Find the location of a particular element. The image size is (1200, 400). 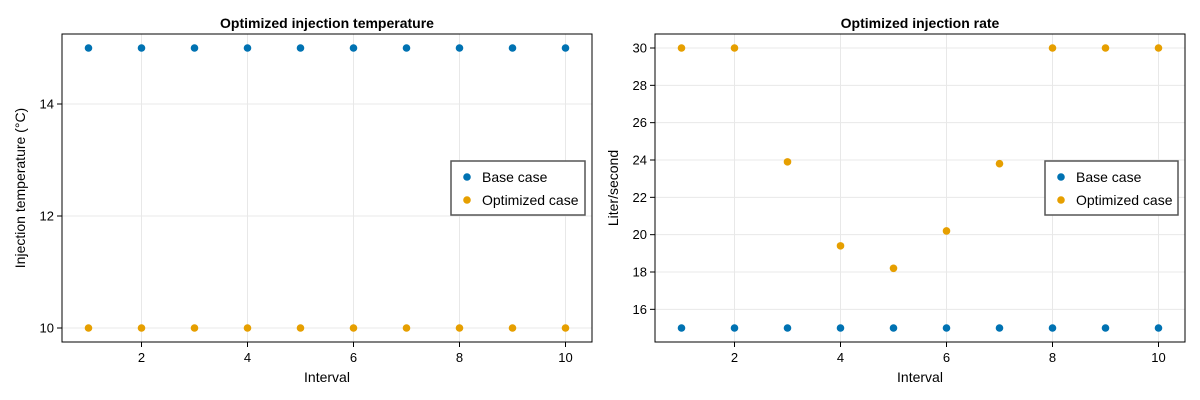

y-tick-label: 24 is located at coordinates (640, 160).